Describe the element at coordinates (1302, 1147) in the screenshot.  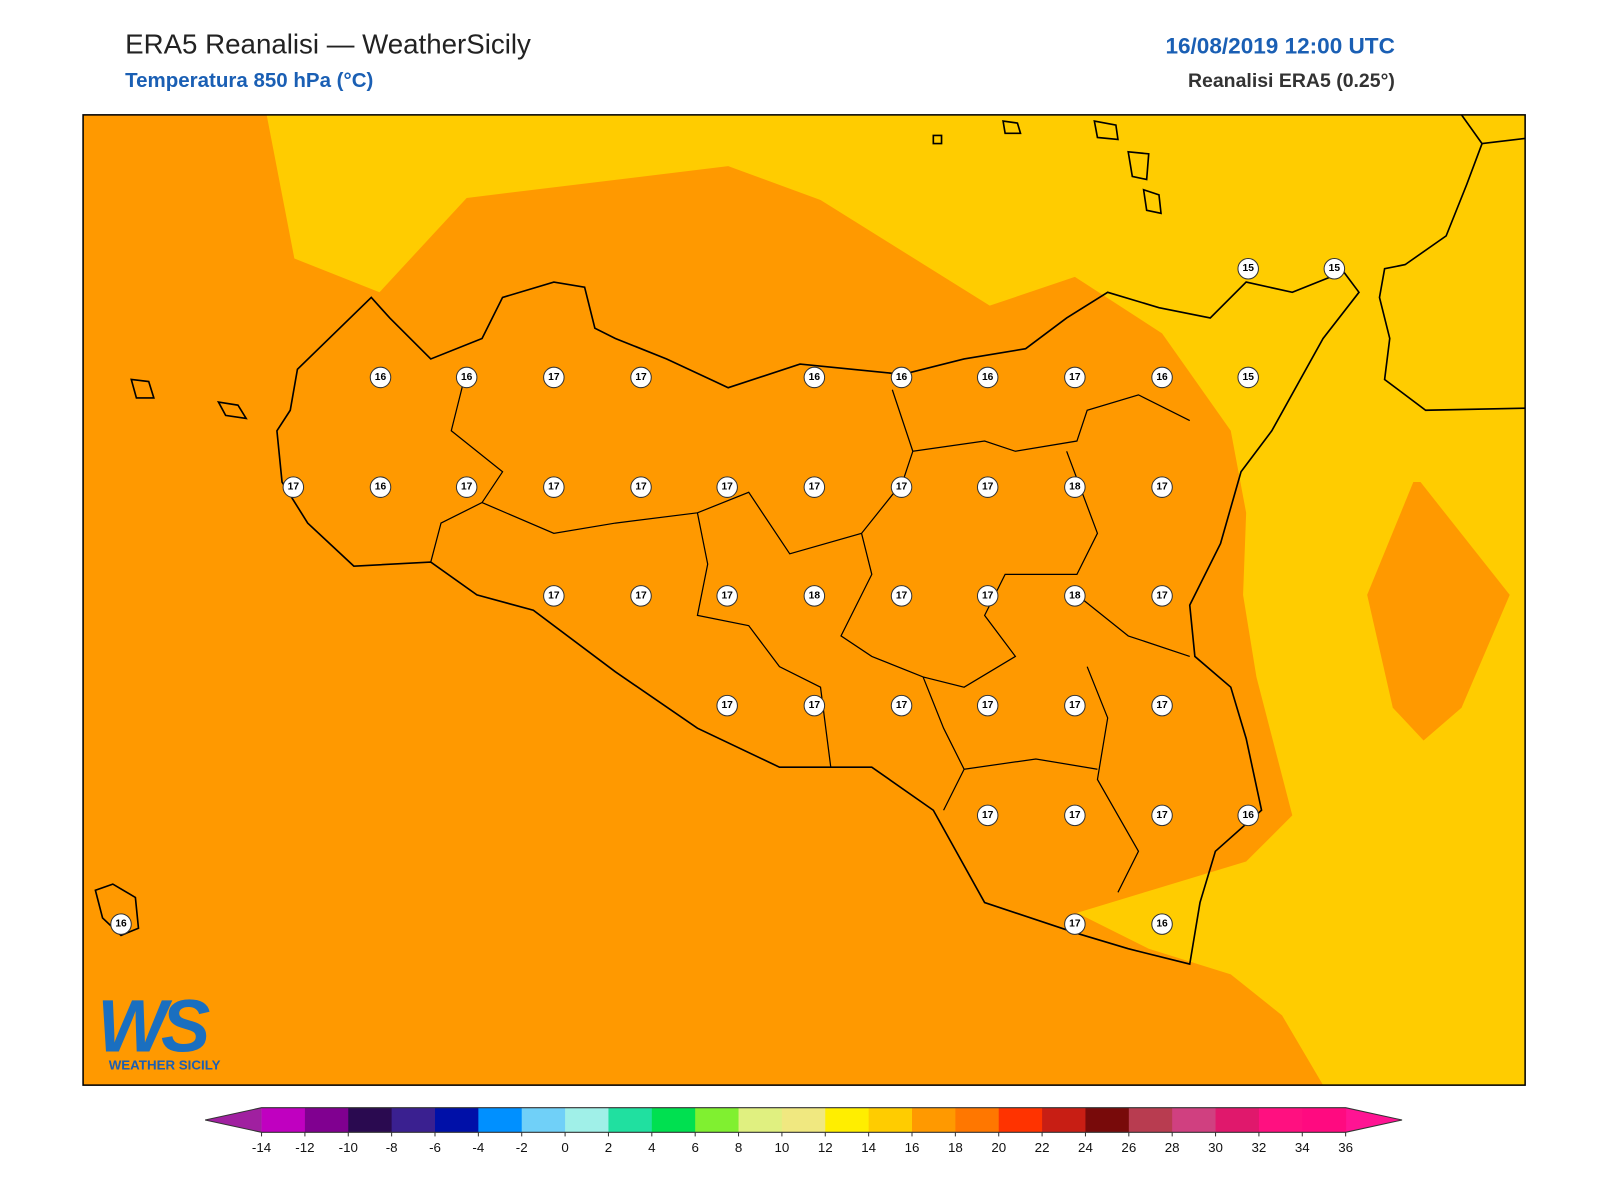
I see `colorbar-tick-label: 34` at that location.